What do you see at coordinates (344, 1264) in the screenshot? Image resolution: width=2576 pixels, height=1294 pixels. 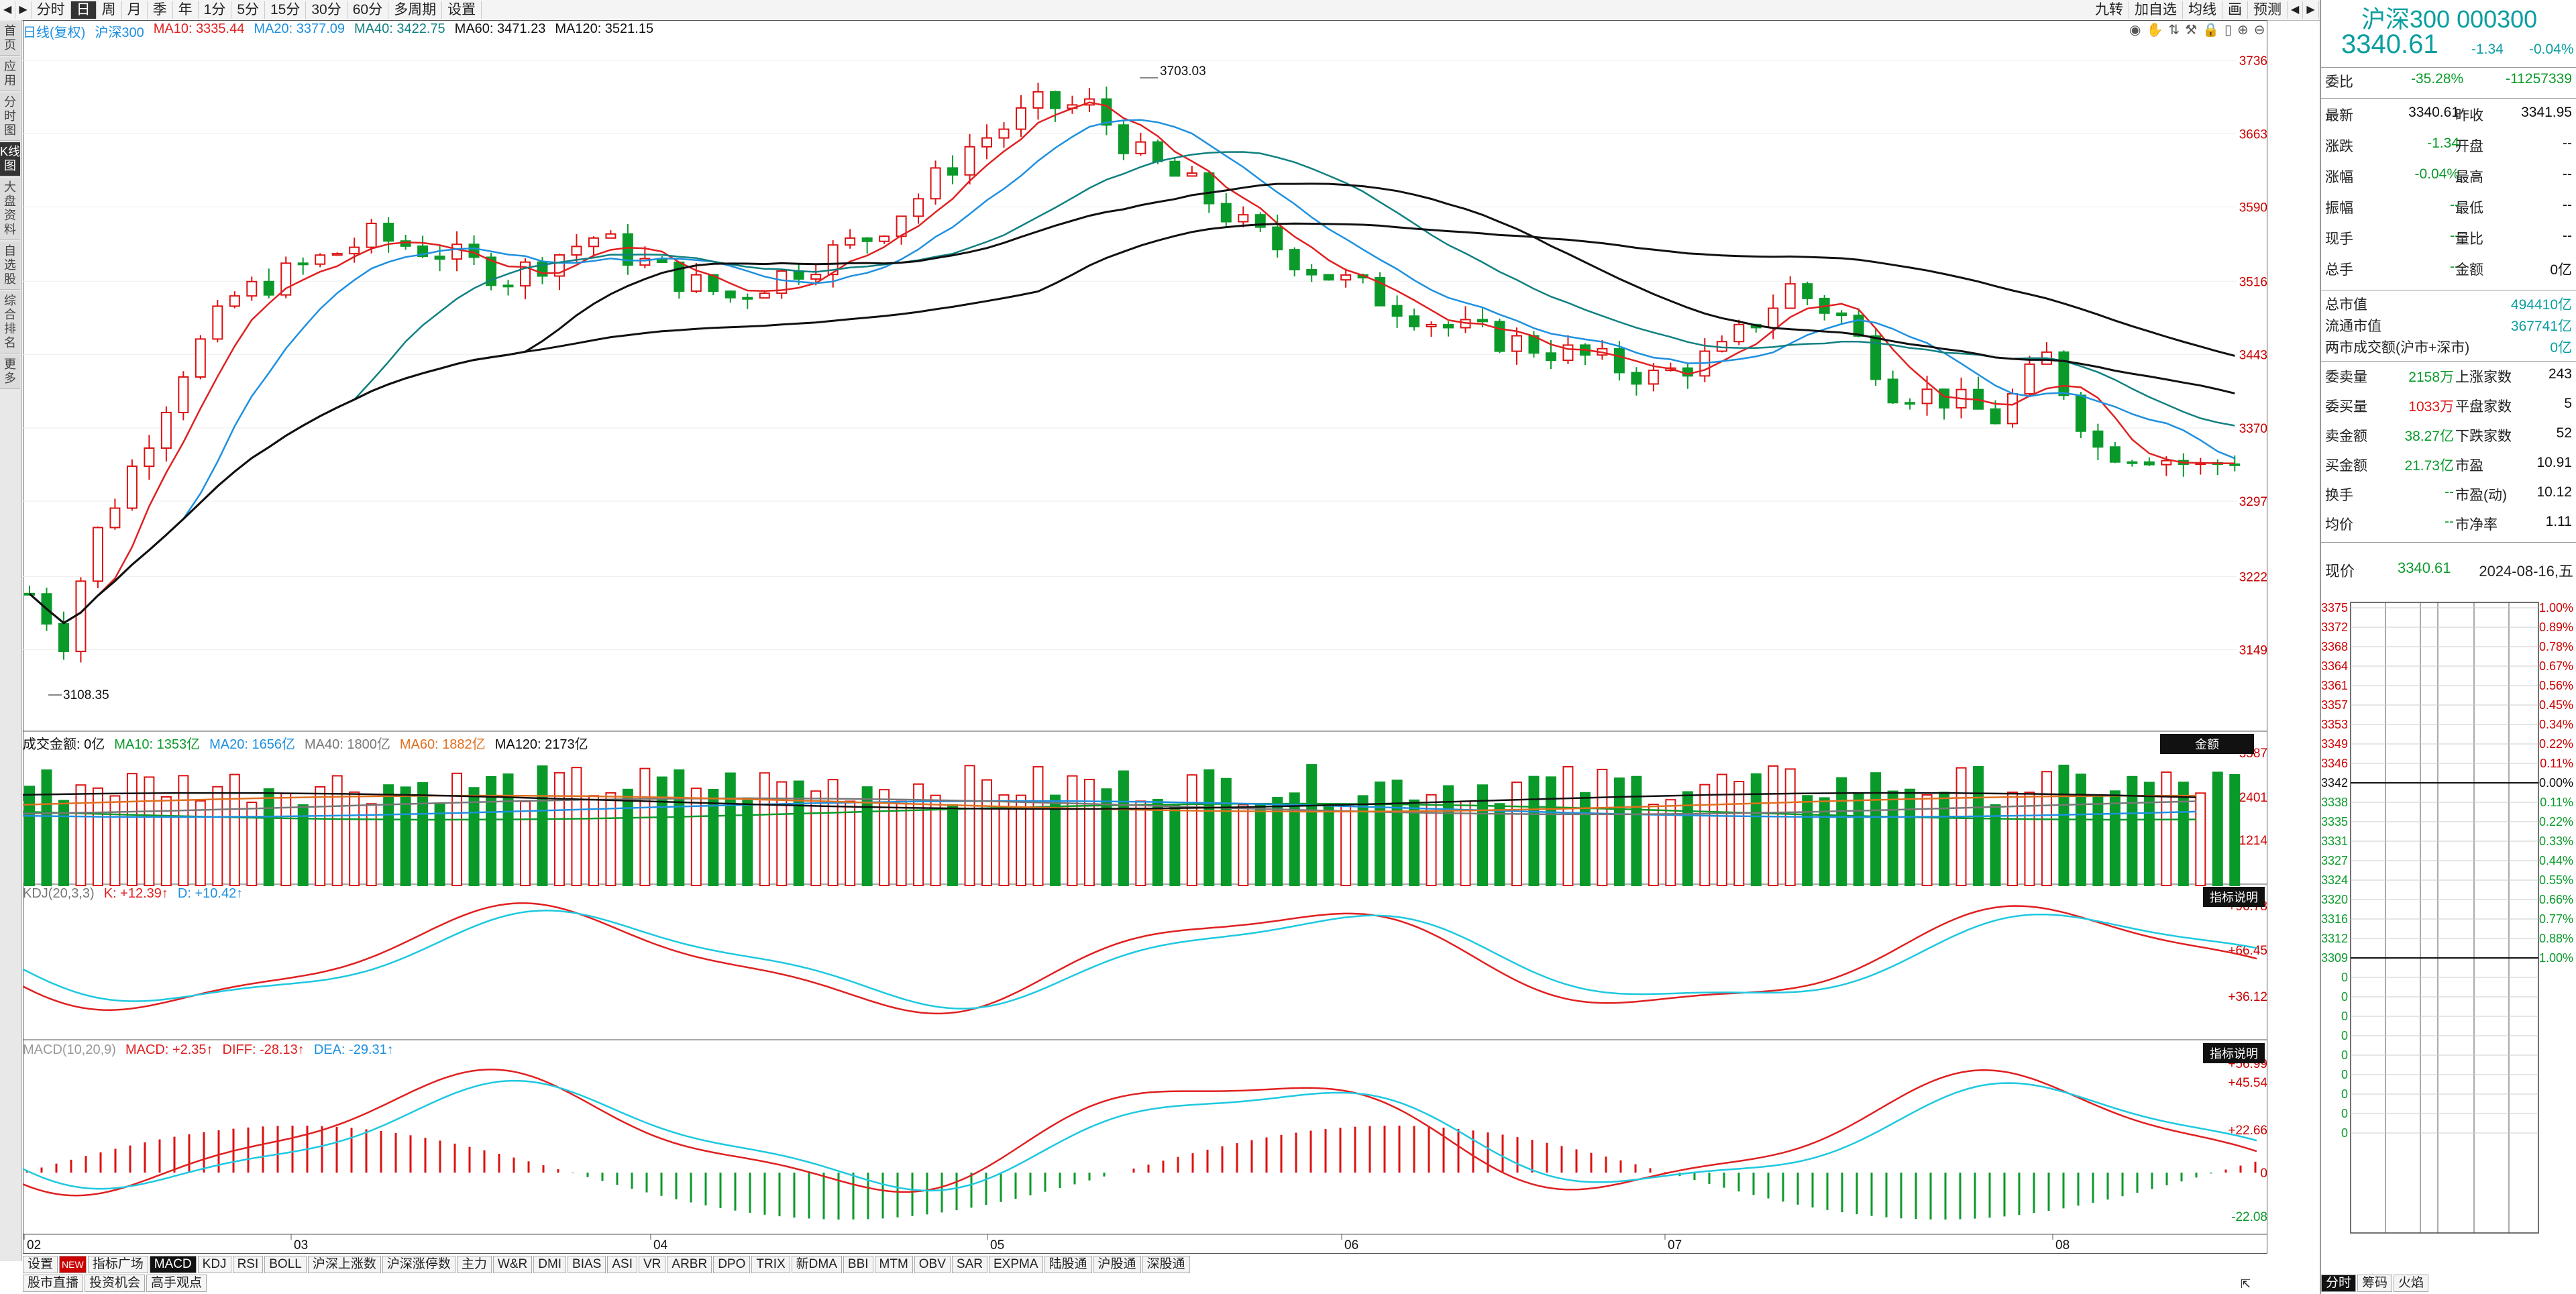 I see `indicator-tab: 沪深上涨数` at bounding box center [344, 1264].